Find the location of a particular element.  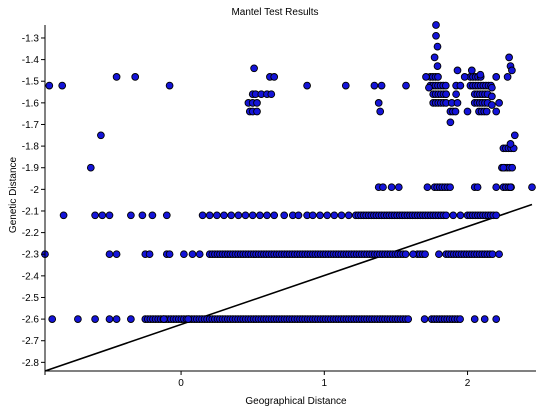

y-tick-label: -2.5 is located at coordinates (31, 298).